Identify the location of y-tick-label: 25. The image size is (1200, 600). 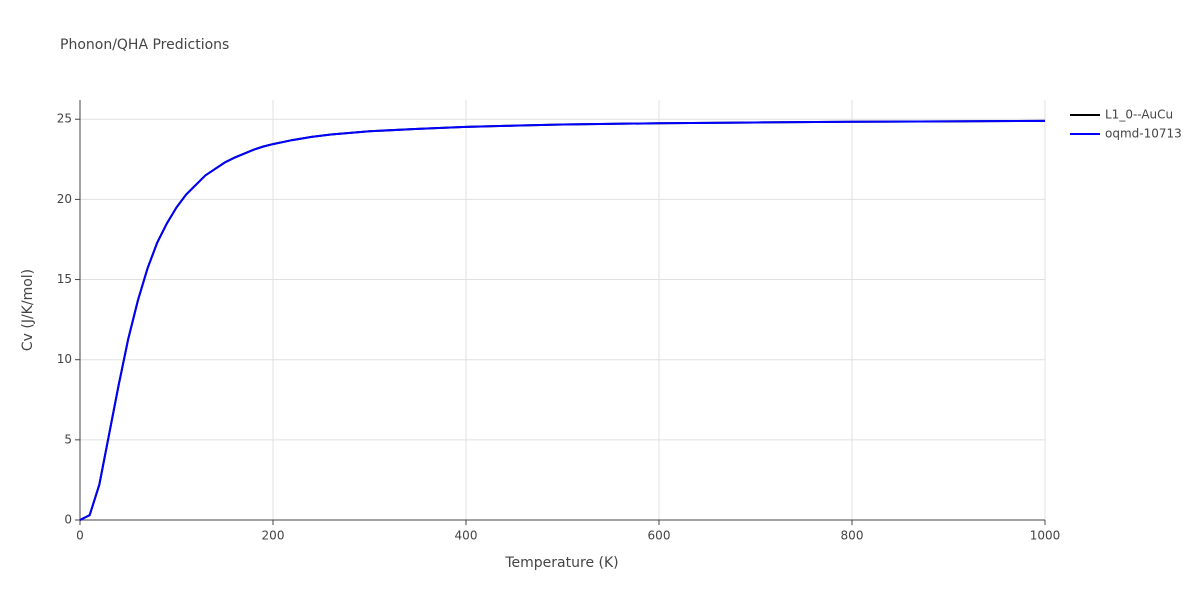
(64, 119).